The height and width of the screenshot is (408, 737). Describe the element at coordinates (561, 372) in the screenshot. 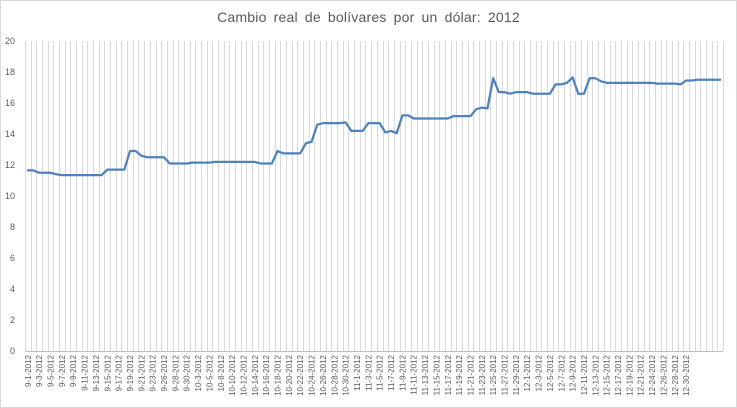

I see `x-tick-label: 12-7-2012` at that location.